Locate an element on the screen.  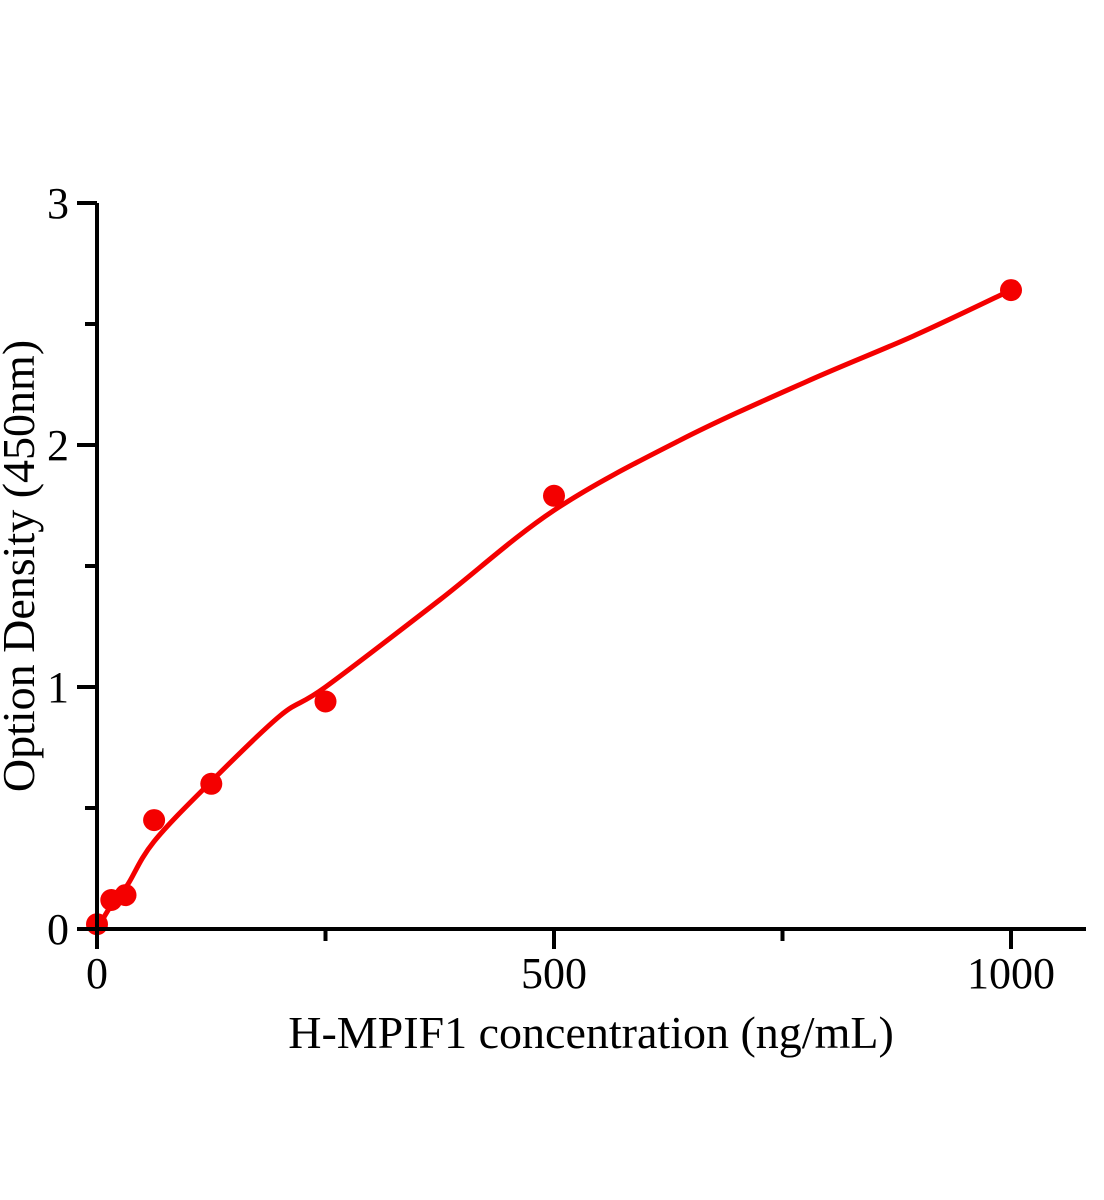
y-tick-label-1: 1 is located at coordinates (58, 687).